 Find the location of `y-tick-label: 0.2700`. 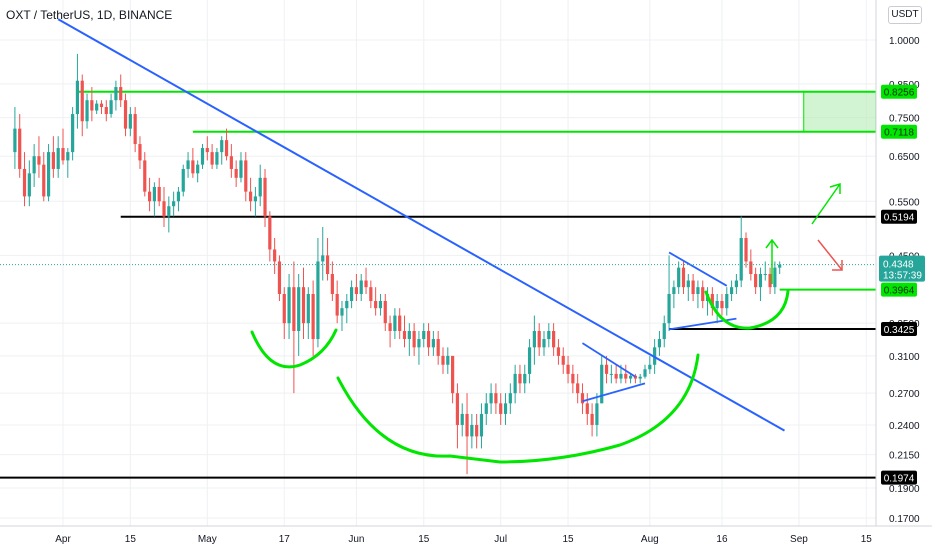

y-tick-label: 0.2700 is located at coordinates (904, 394).